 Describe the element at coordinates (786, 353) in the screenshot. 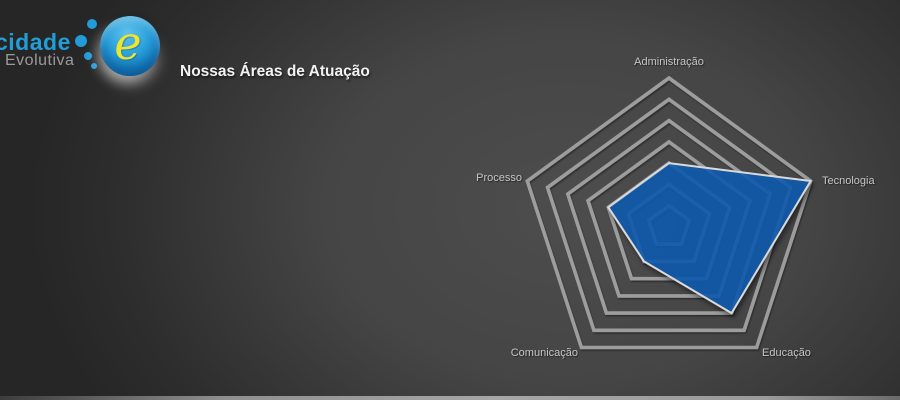

I see `axis-label-educacao: Educação` at that location.